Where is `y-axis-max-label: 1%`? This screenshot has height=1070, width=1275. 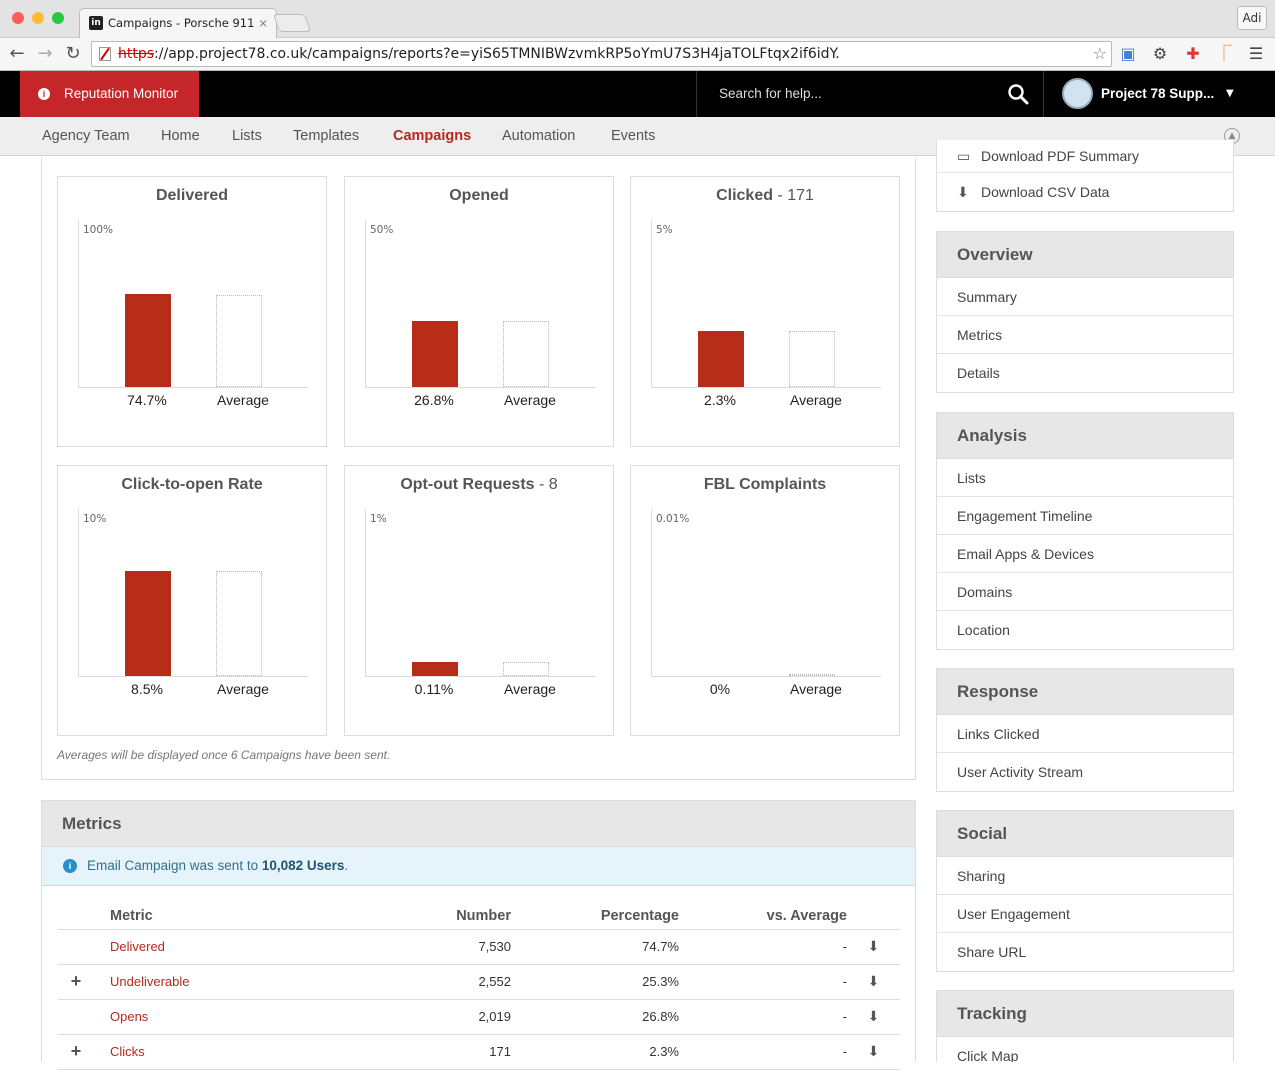 y-axis-max-label: 1% is located at coordinates (378, 519).